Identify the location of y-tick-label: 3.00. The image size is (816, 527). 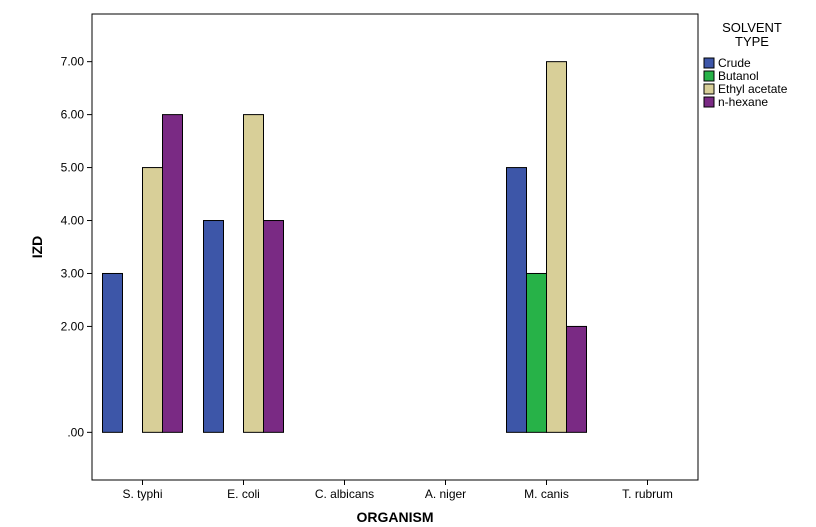
(73, 273).